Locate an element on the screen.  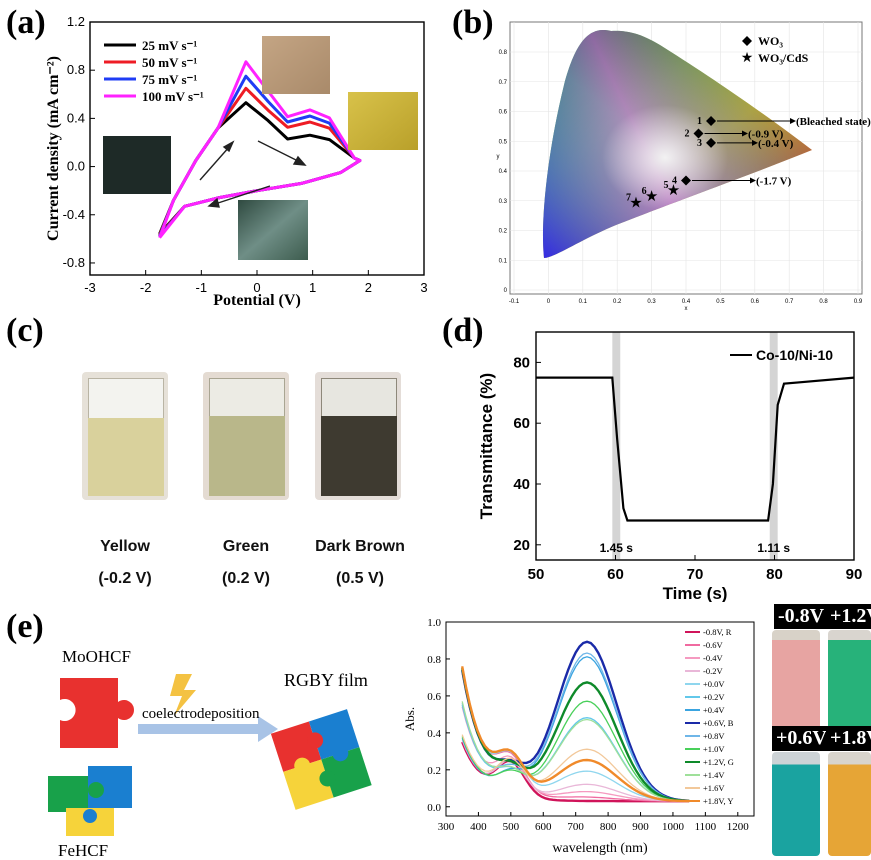
color-label-yellow: Yellow is located at coordinates (125, 546).